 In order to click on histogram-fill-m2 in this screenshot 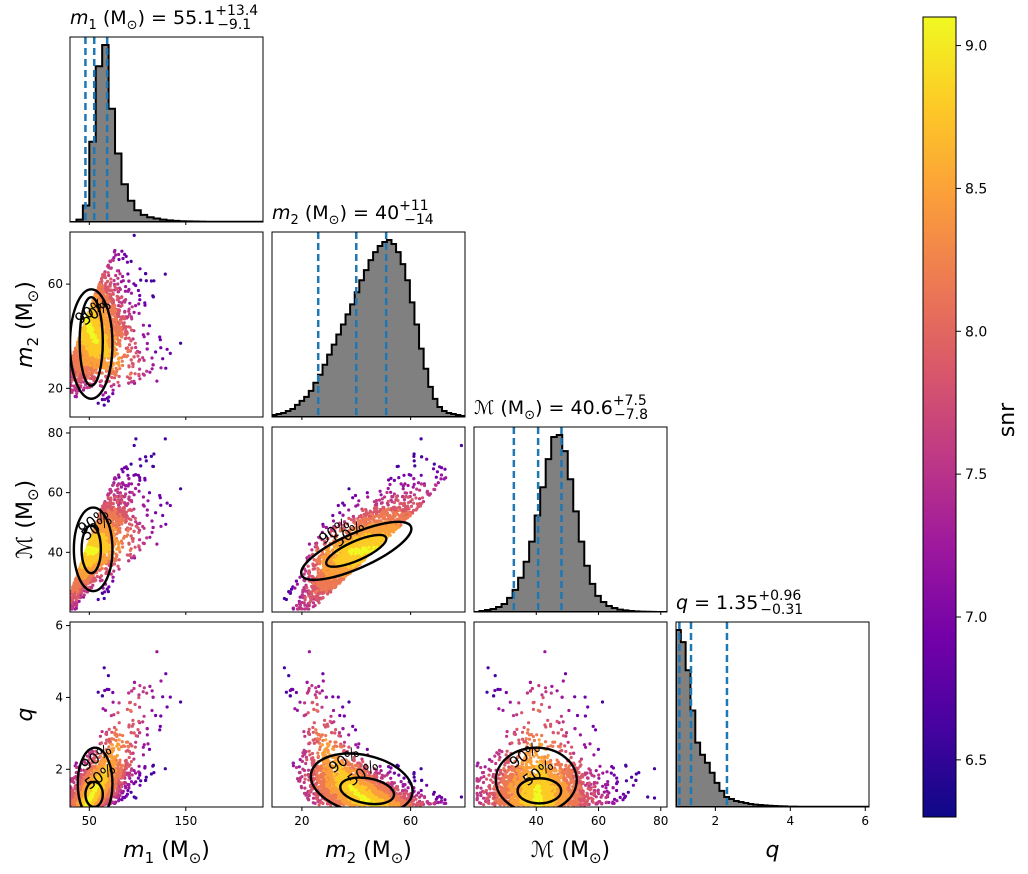, I will do `click(368, 328)`.